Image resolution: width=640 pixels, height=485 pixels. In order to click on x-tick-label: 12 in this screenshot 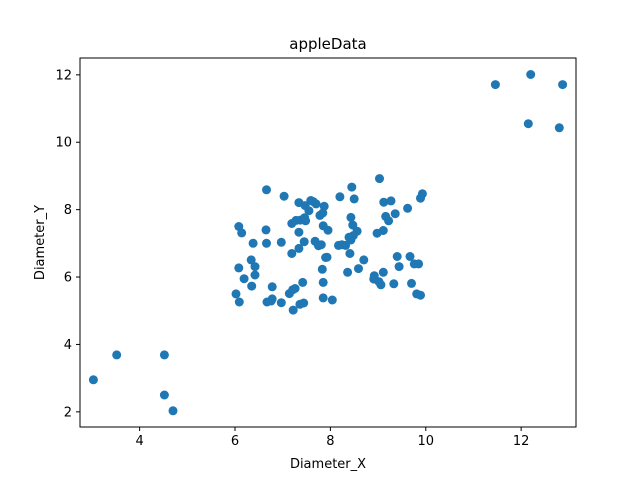, I will do `click(521, 441)`.